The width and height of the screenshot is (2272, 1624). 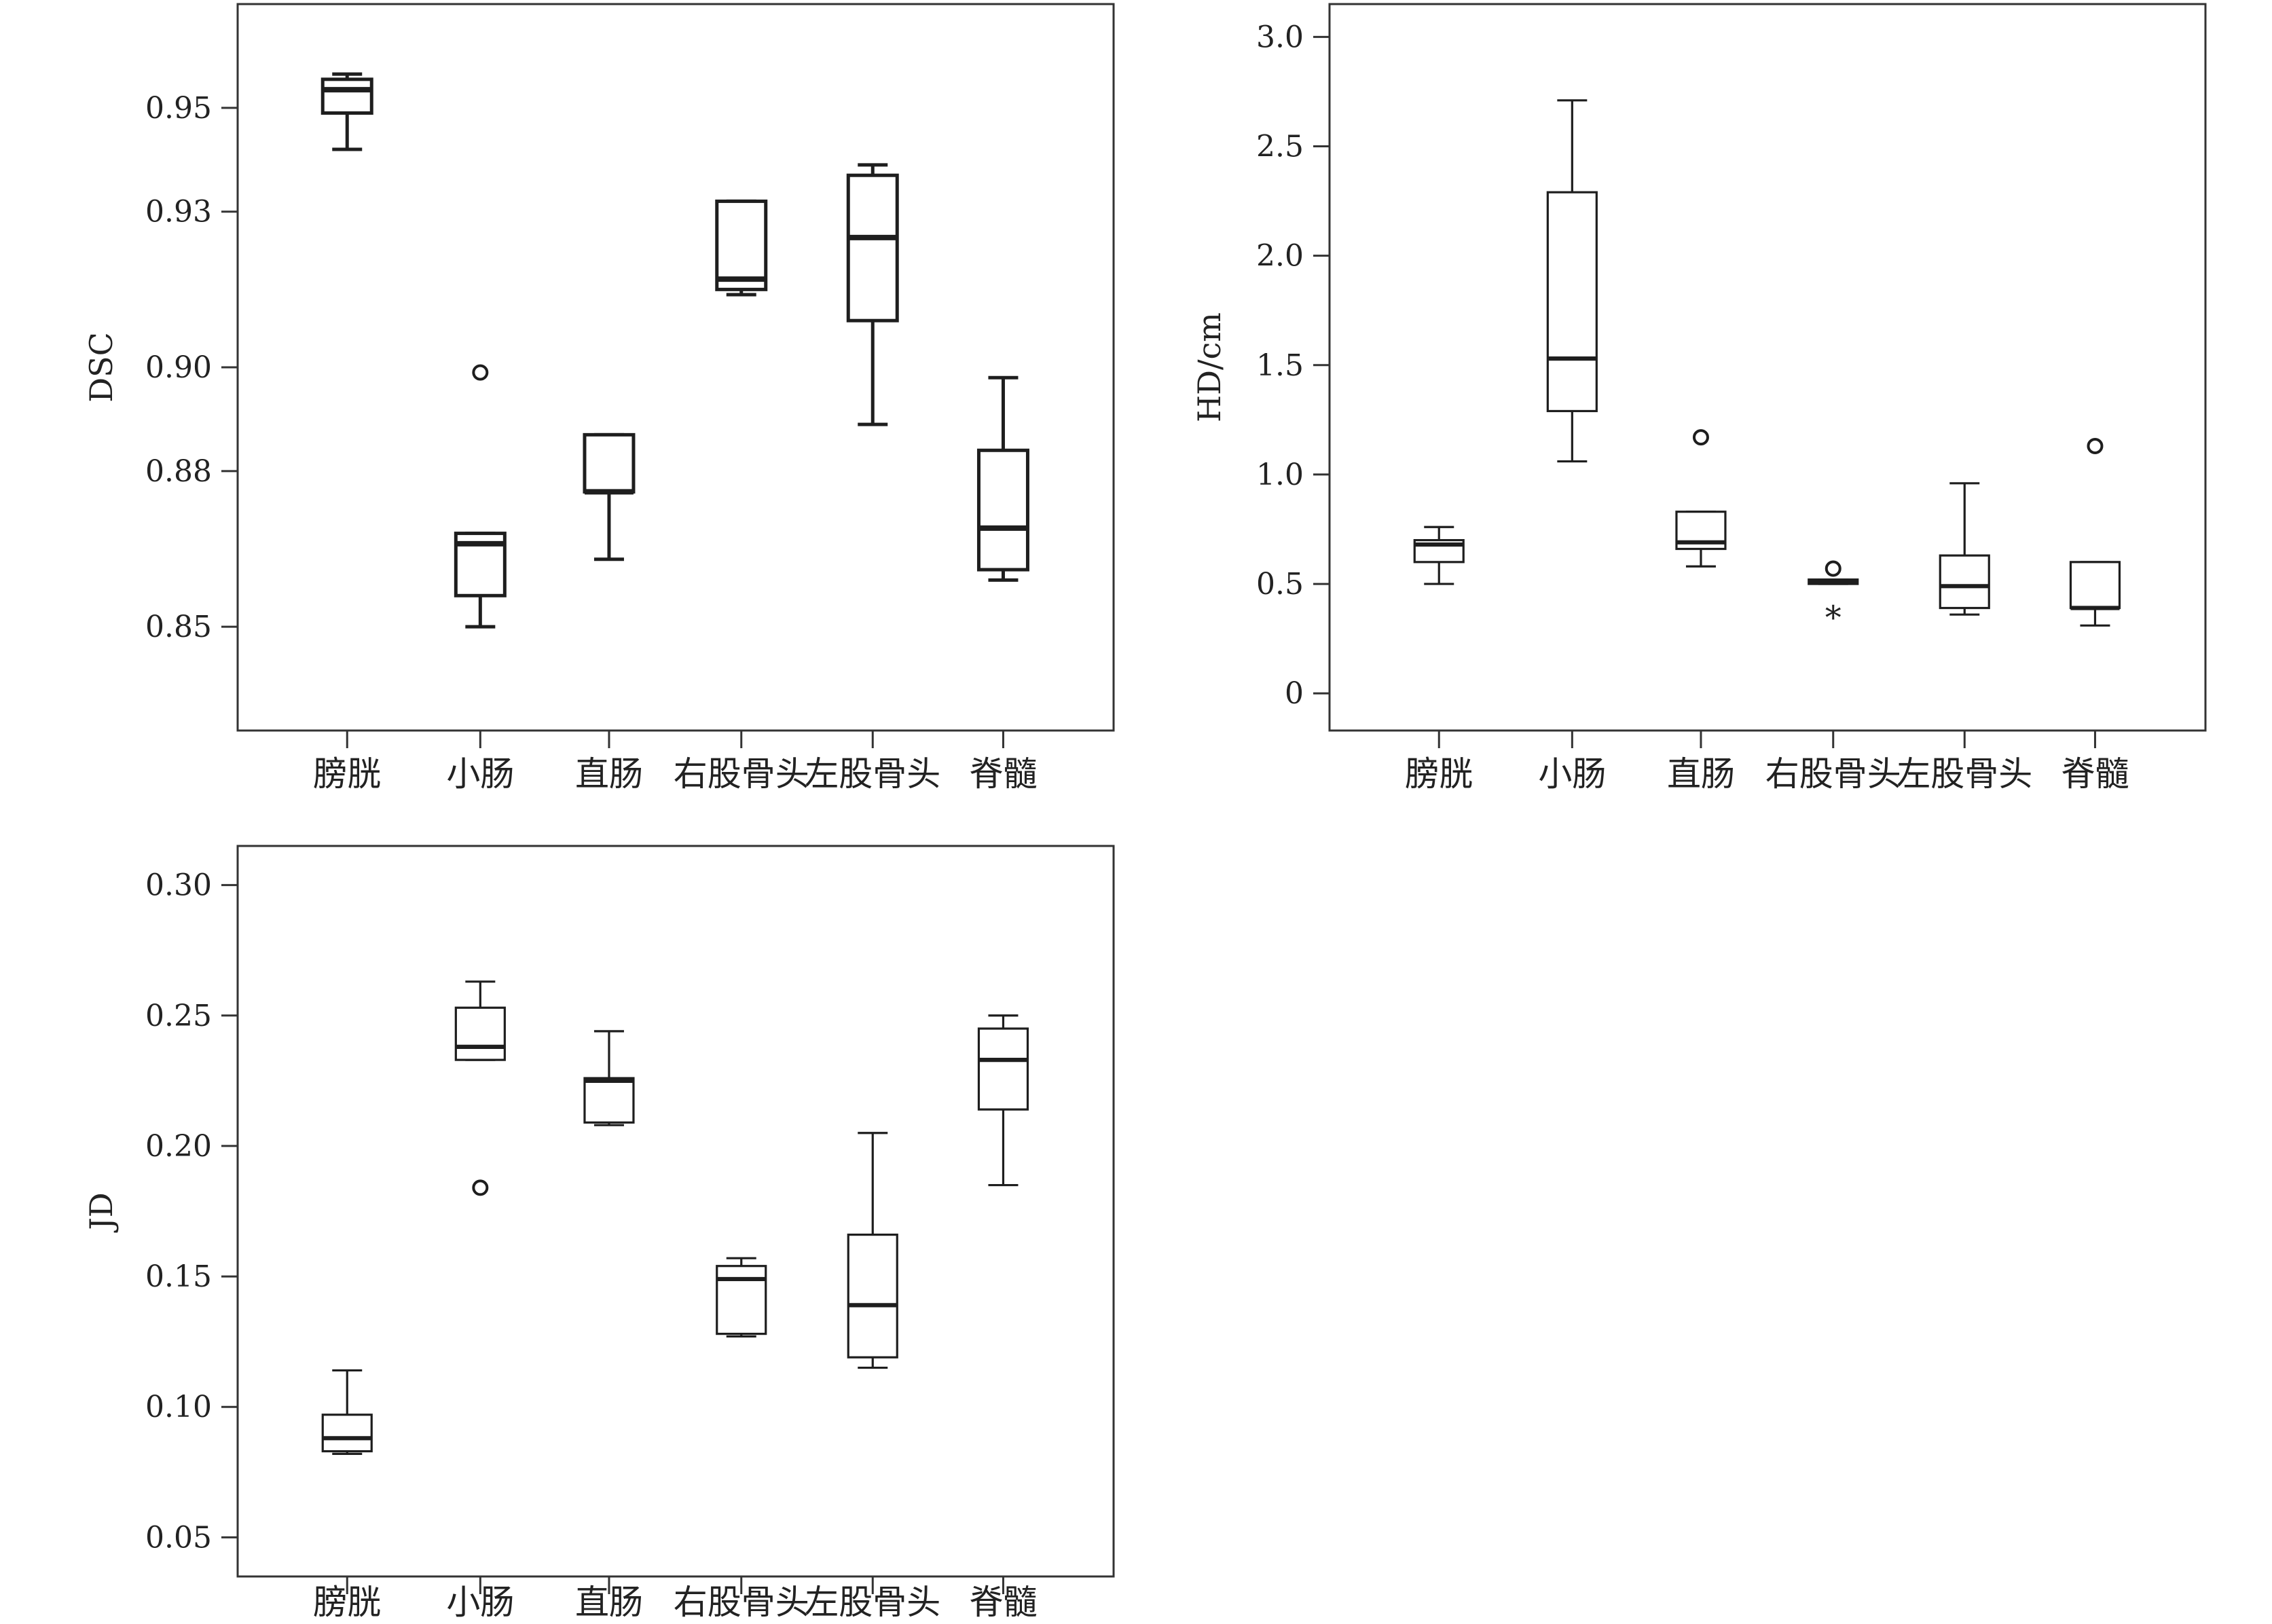 I want to click on dsc-category-label: 膀胱, so click(x=347, y=774).